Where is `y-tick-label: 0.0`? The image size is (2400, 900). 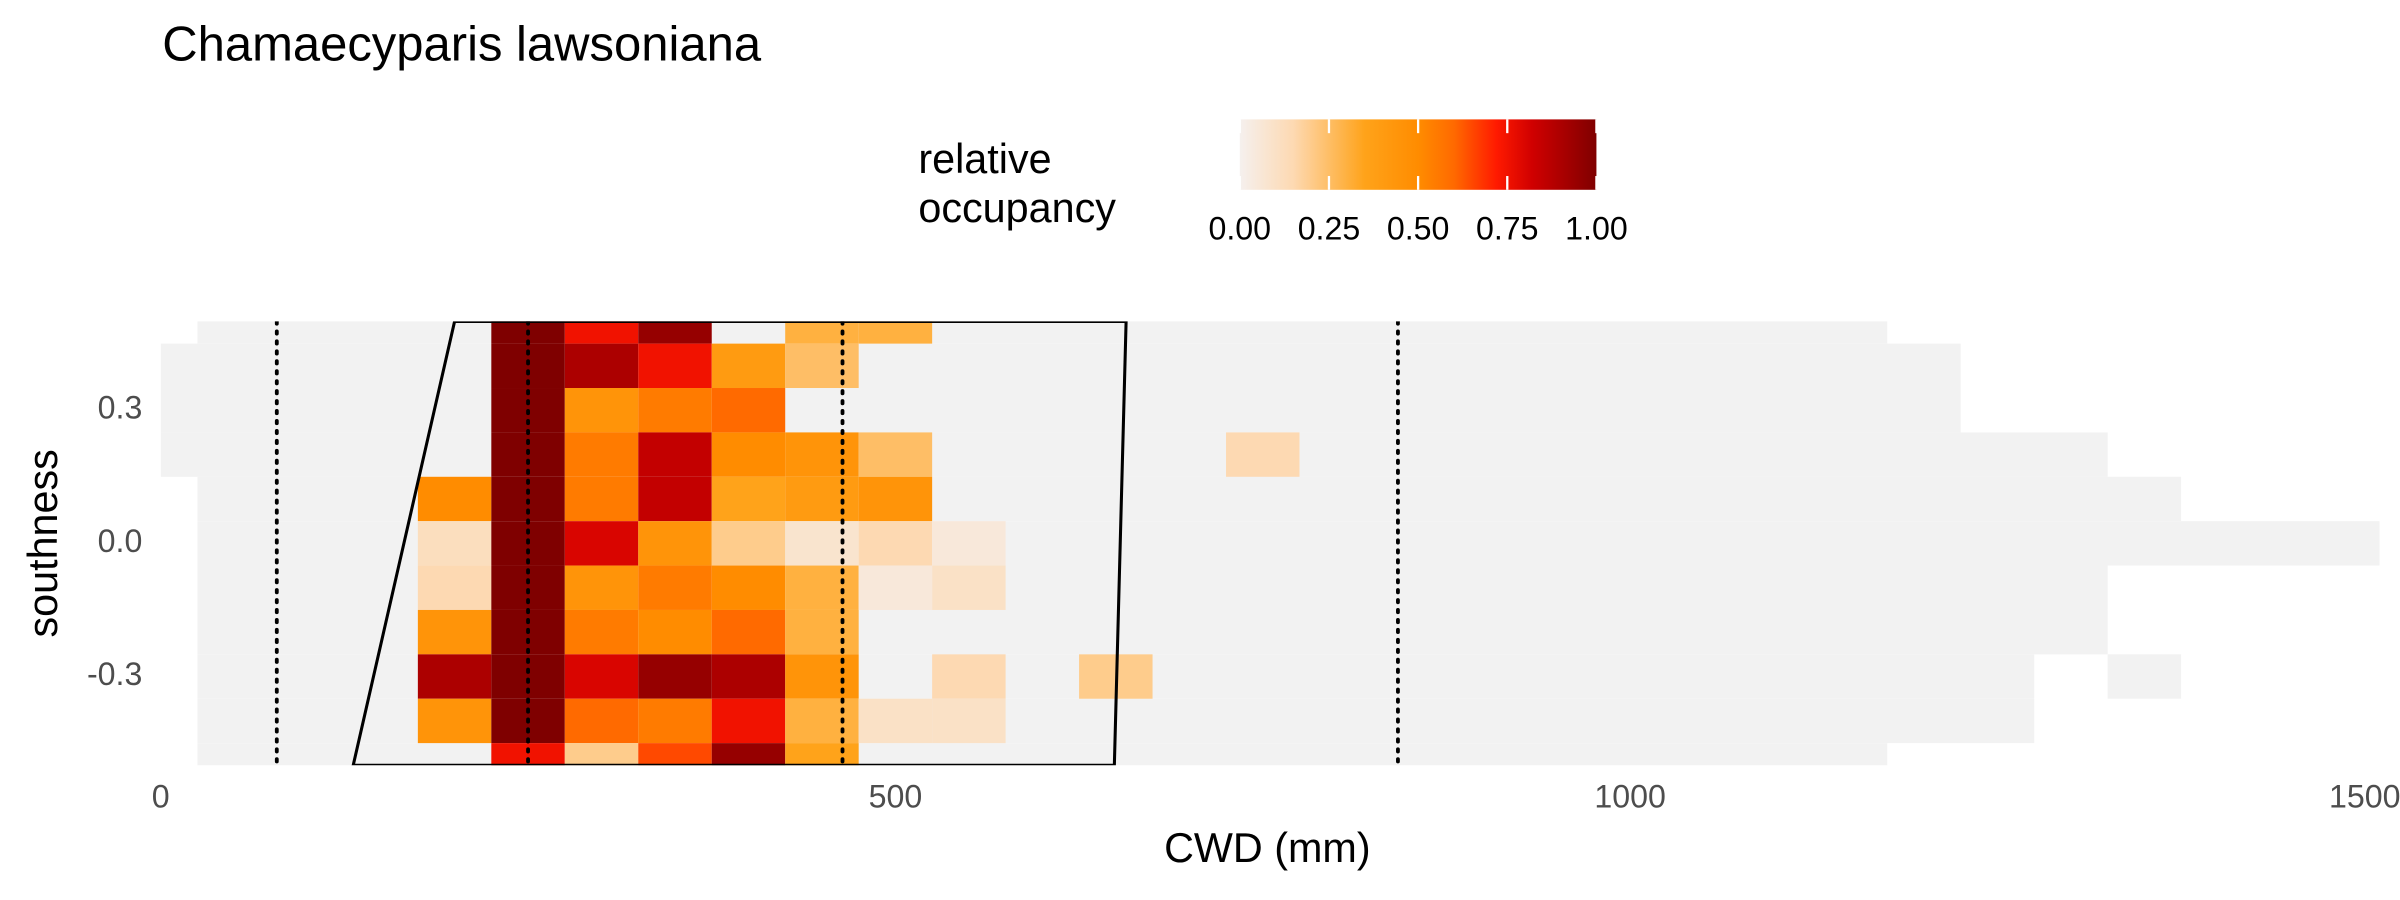
y-tick-label: 0.0 is located at coordinates (120, 541).